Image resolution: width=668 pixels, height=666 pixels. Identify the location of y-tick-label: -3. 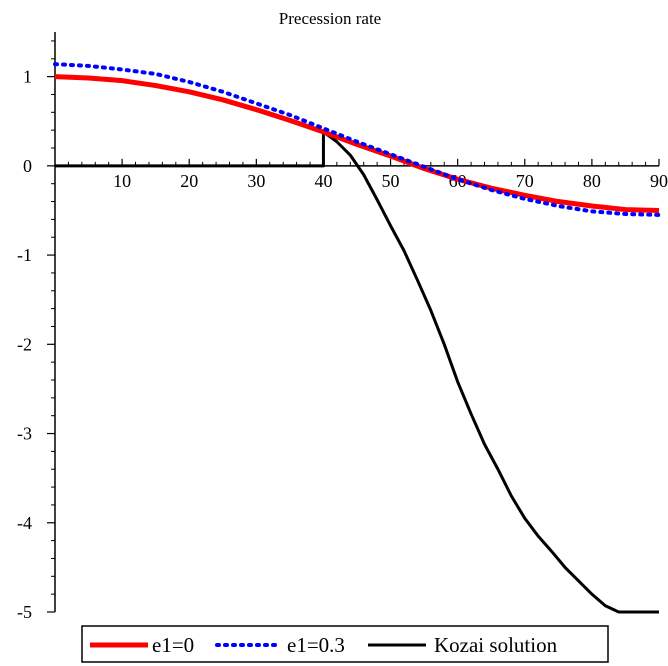
(24, 434).